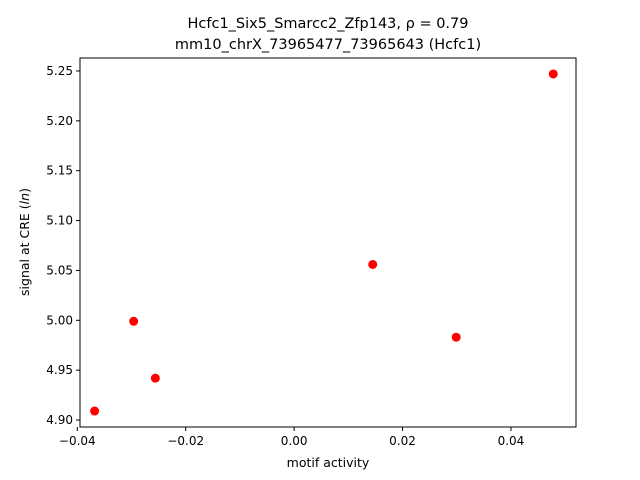  Describe the element at coordinates (77, 441) in the screenshot. I see `x-tick-label: −0.04` at that location.